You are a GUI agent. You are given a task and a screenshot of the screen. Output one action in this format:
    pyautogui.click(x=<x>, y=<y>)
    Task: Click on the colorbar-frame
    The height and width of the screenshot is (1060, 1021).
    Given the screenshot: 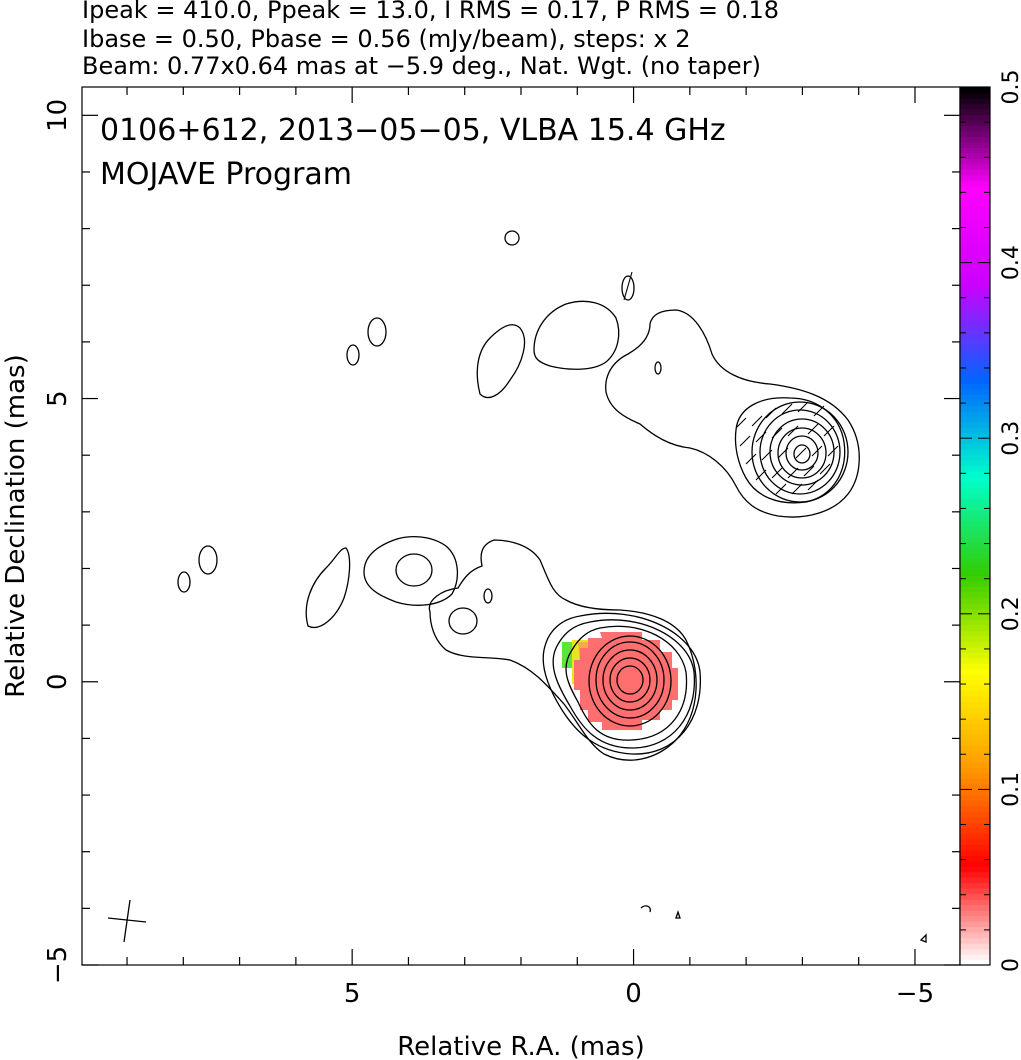 What is the action you would take?
    pyautogui.click(x=975, y=526)
    